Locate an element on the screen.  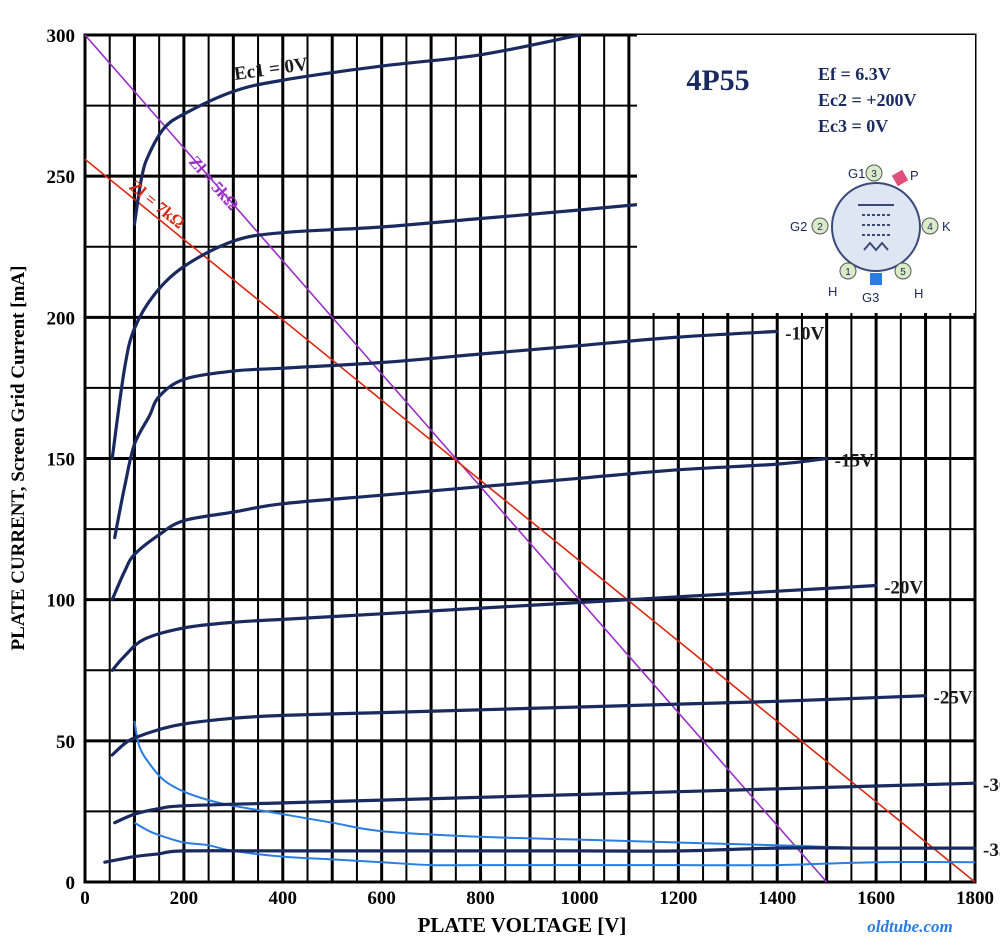
curve-label: -35V is located at coordinates (991, 850).